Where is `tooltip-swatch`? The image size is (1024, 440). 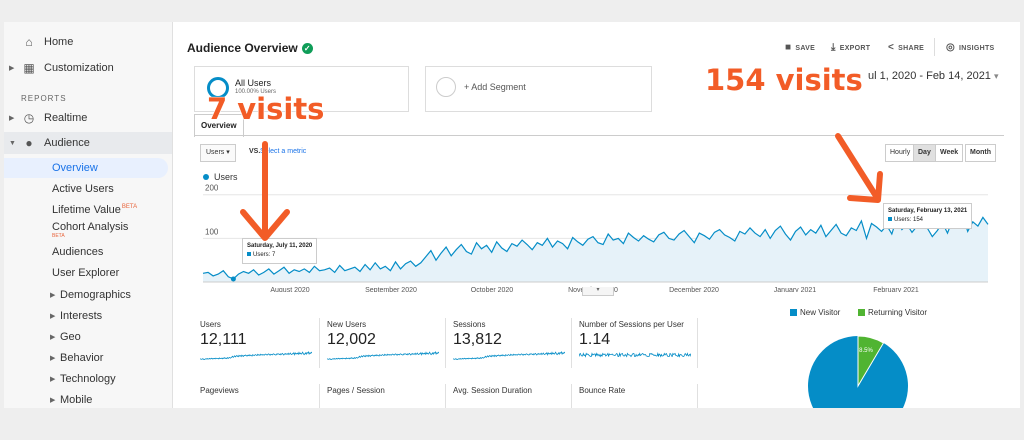 tooltip-swatch is located at coordinates (890, 219).